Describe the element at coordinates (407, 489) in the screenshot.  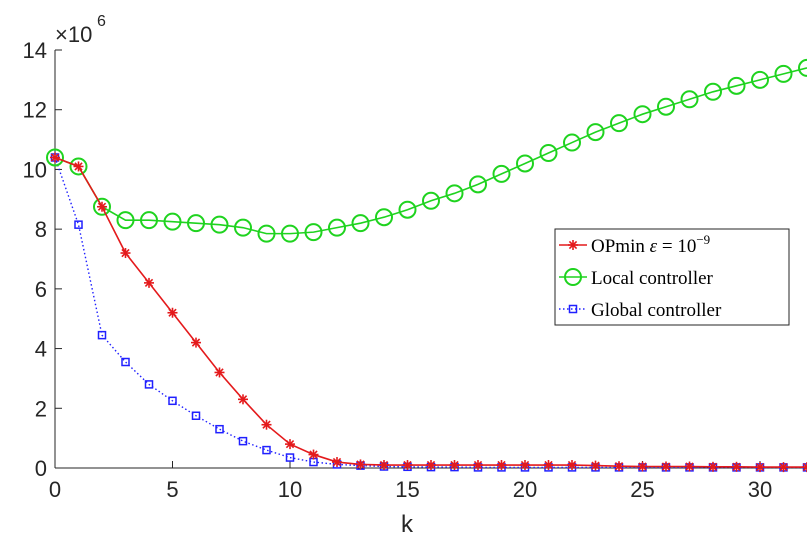
I see `x-tick-label: 15` at that location.